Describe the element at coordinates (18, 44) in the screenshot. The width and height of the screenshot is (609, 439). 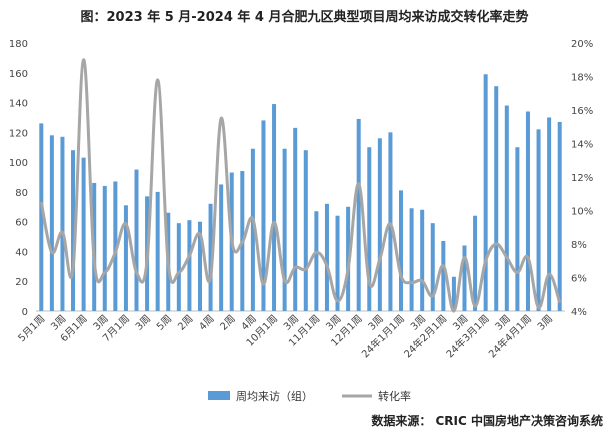
I see `y-tick-label: 180` at that location.